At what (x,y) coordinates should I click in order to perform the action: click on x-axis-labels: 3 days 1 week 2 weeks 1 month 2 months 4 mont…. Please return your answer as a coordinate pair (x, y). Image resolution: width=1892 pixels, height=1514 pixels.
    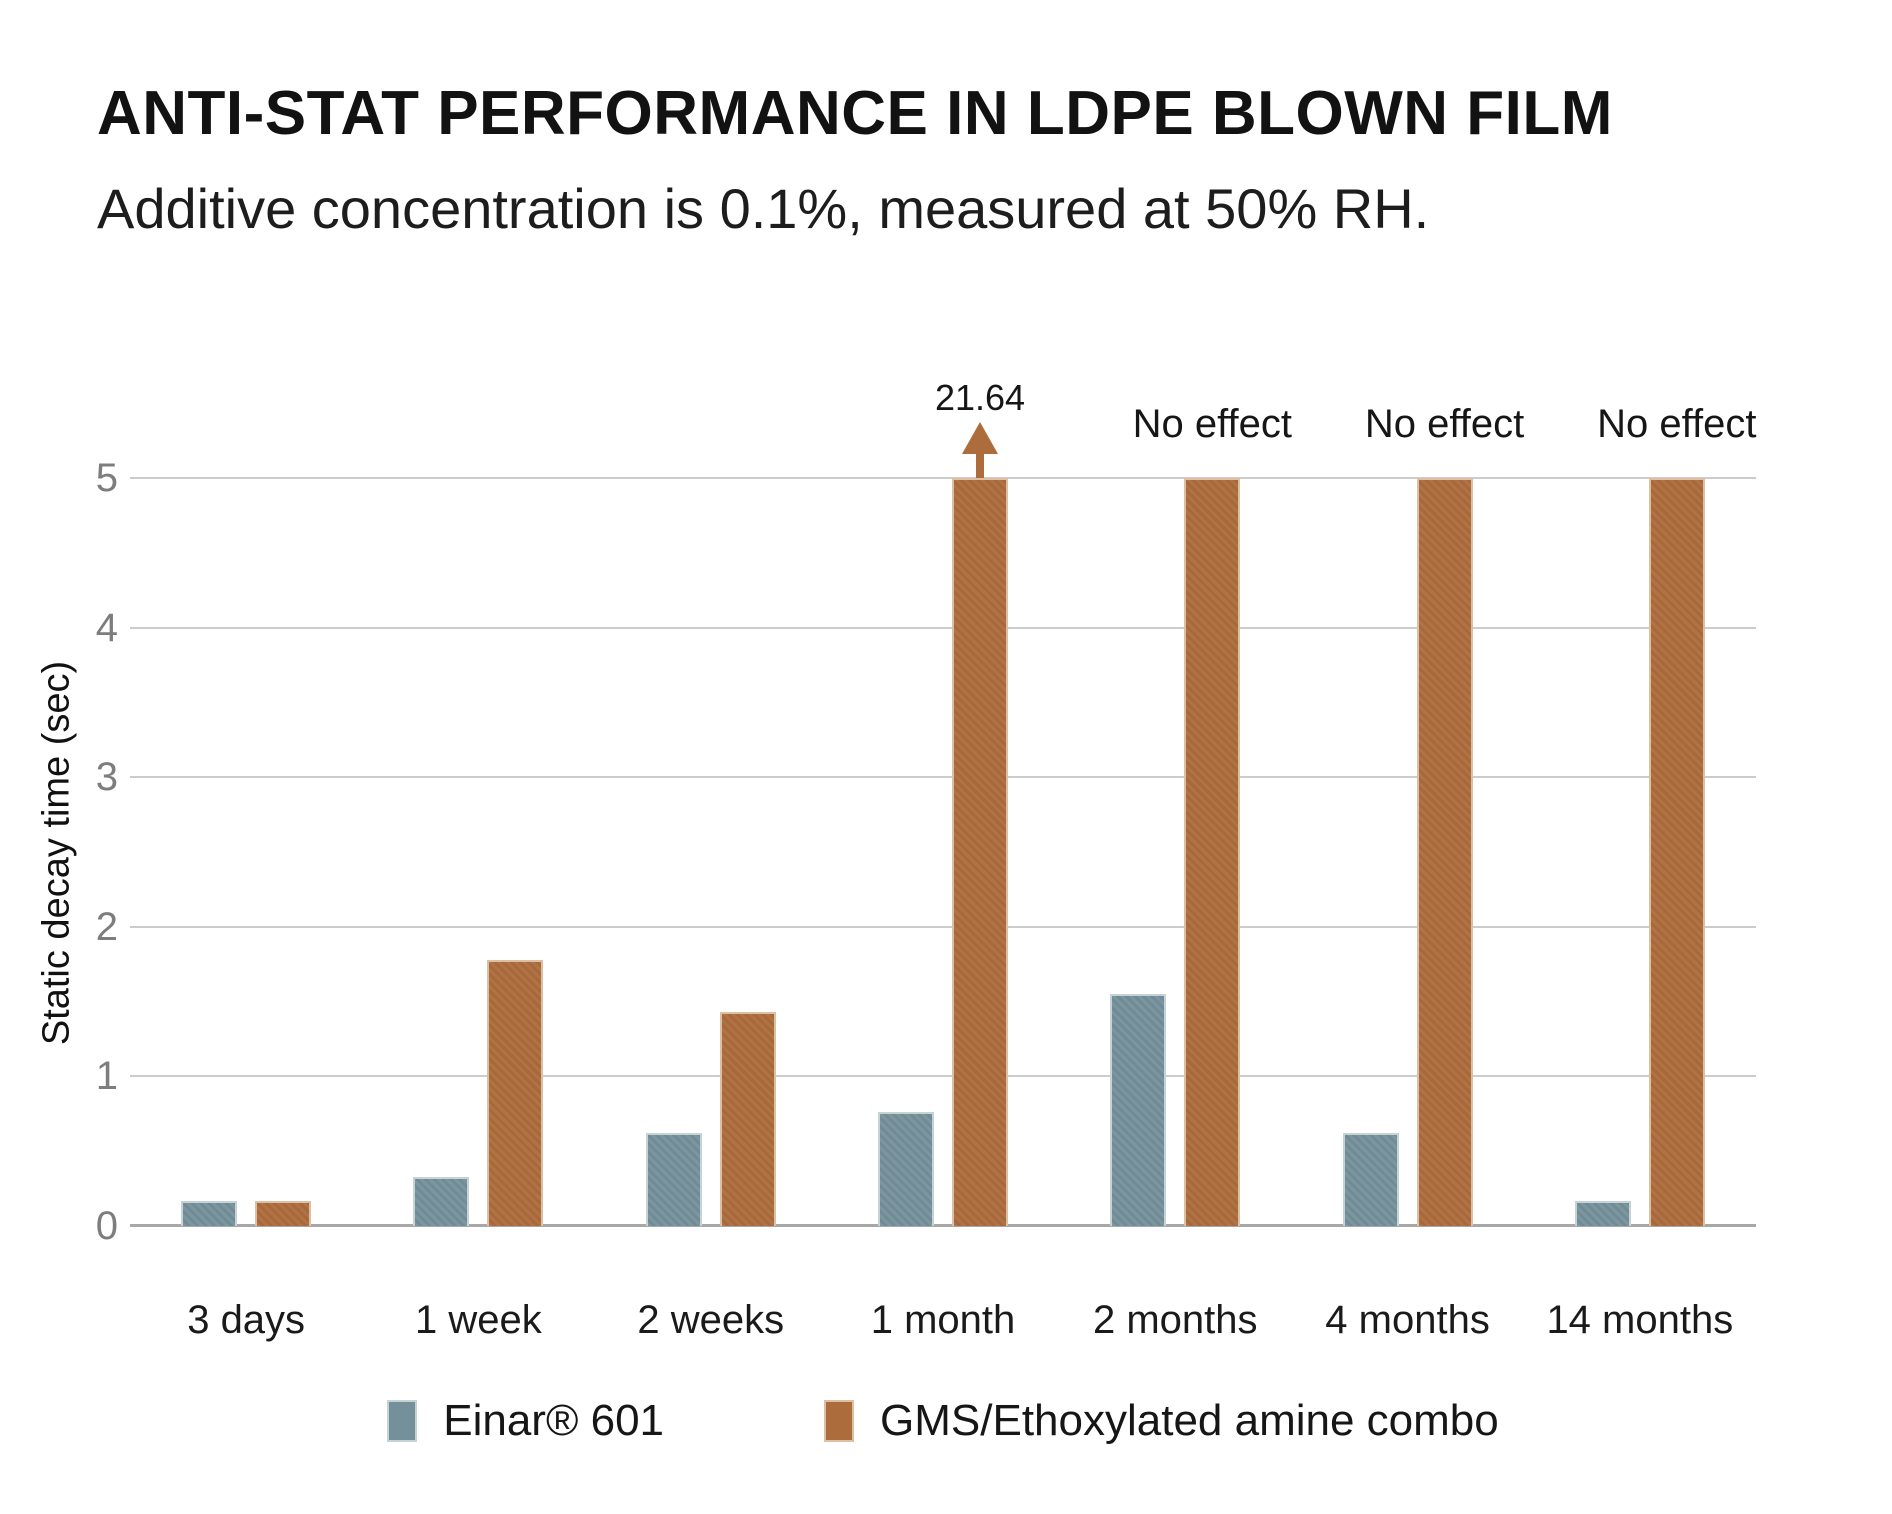
    Looking at the image, I should click on (943, 1320).